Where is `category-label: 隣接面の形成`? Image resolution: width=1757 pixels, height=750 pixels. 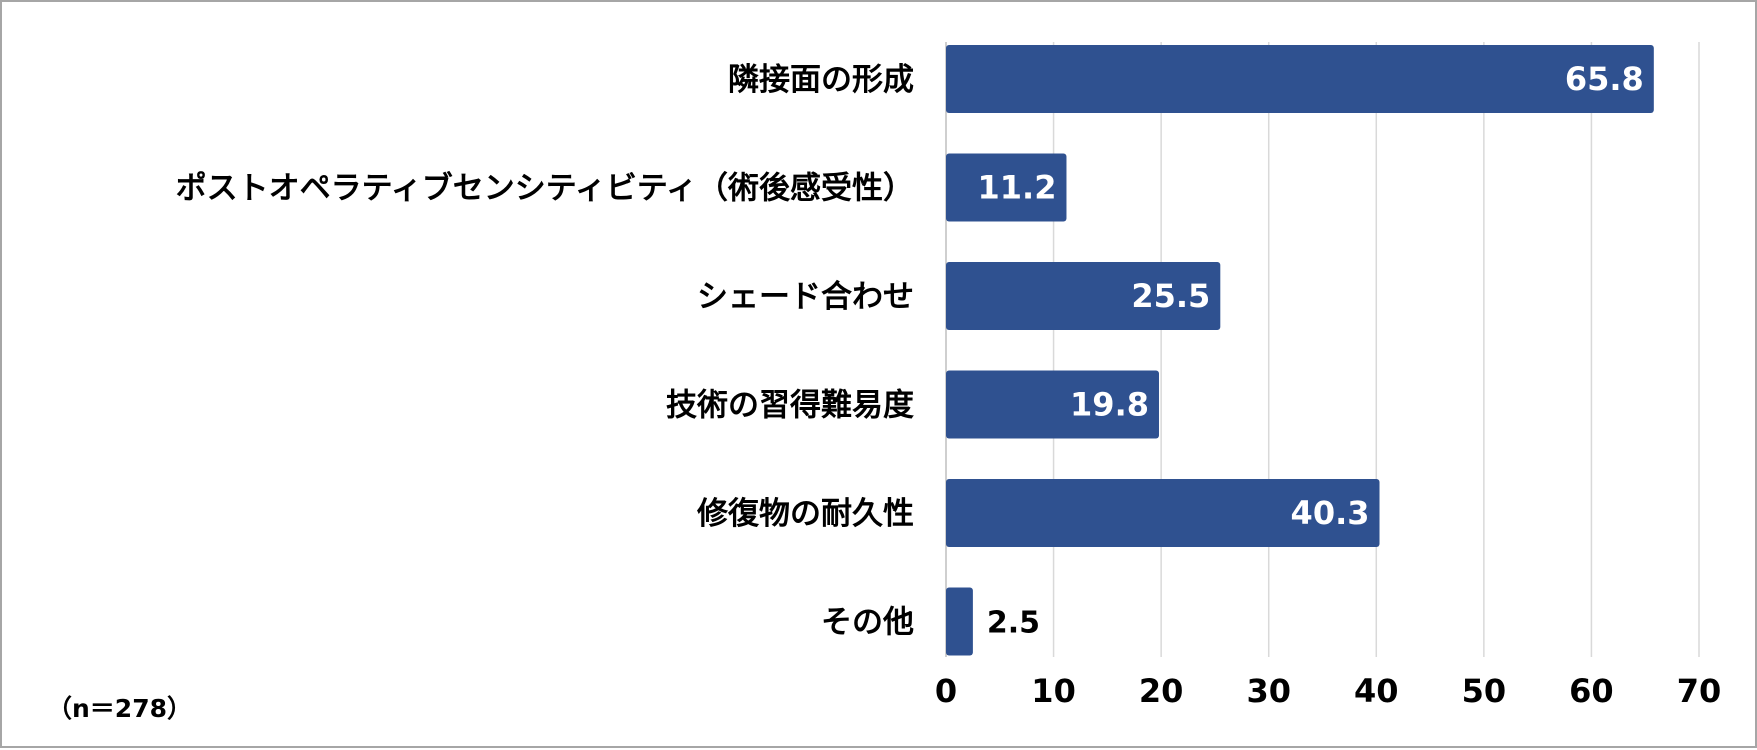
category-label: 隣接面の形成 is located at coordinates (821, 80).